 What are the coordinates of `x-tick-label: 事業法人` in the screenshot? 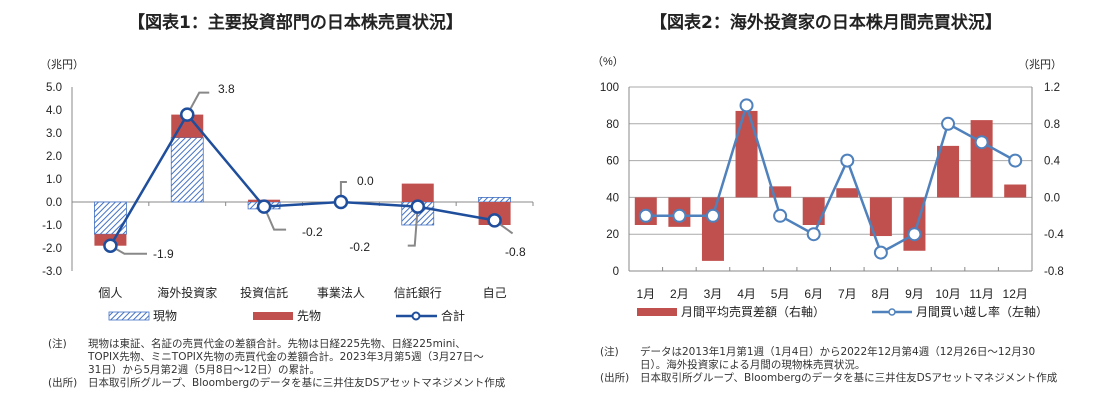 It's located at (341, 293).